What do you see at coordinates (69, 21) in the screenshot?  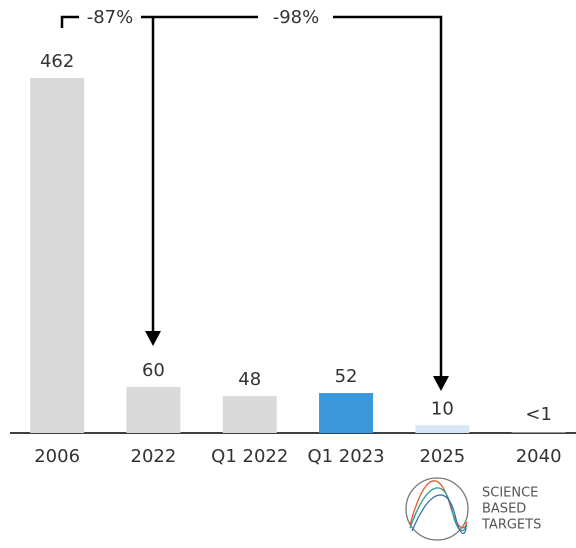 I see `bracket` at bounding box center [69, 21].